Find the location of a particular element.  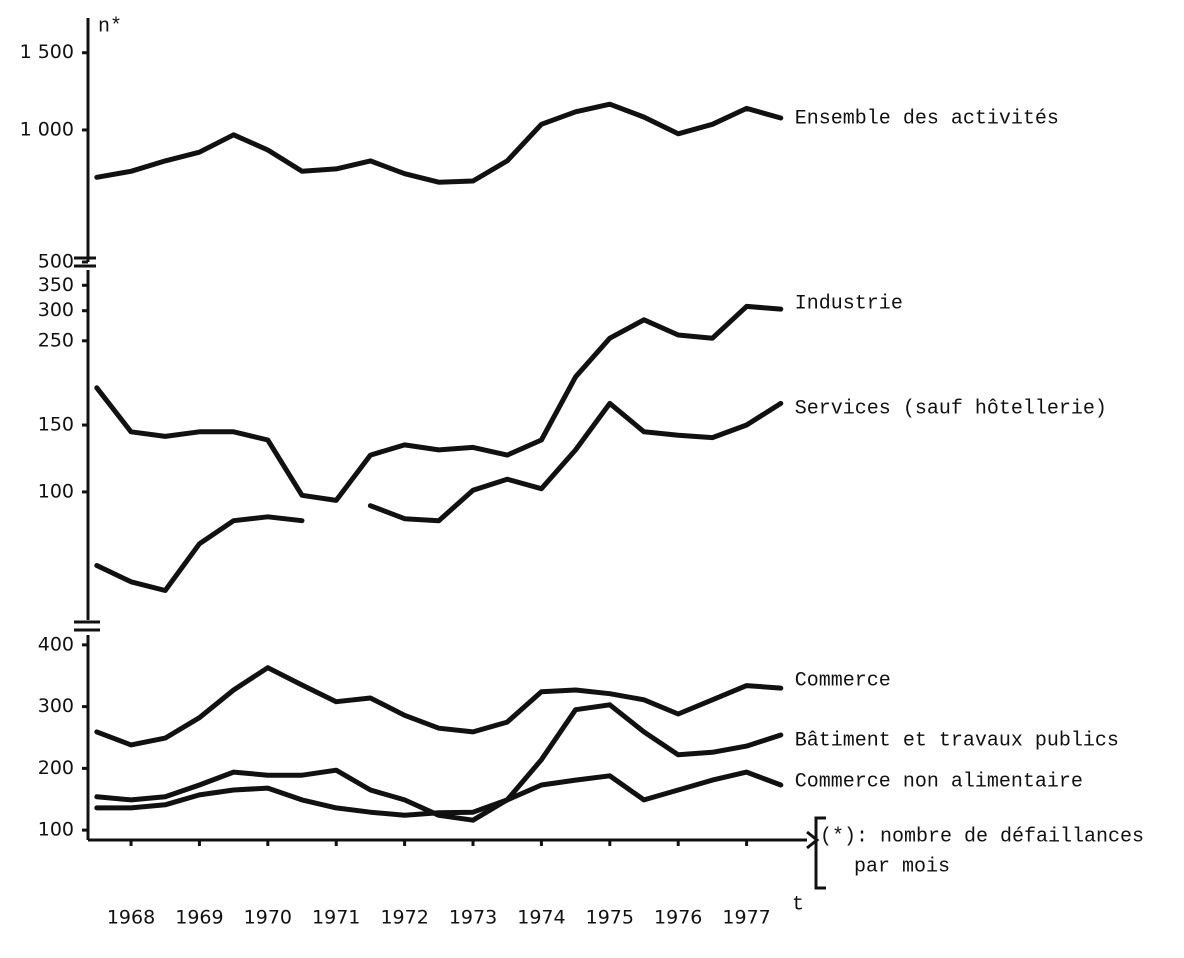

y-tick-label: 200 is located at coordinates (56, 768).